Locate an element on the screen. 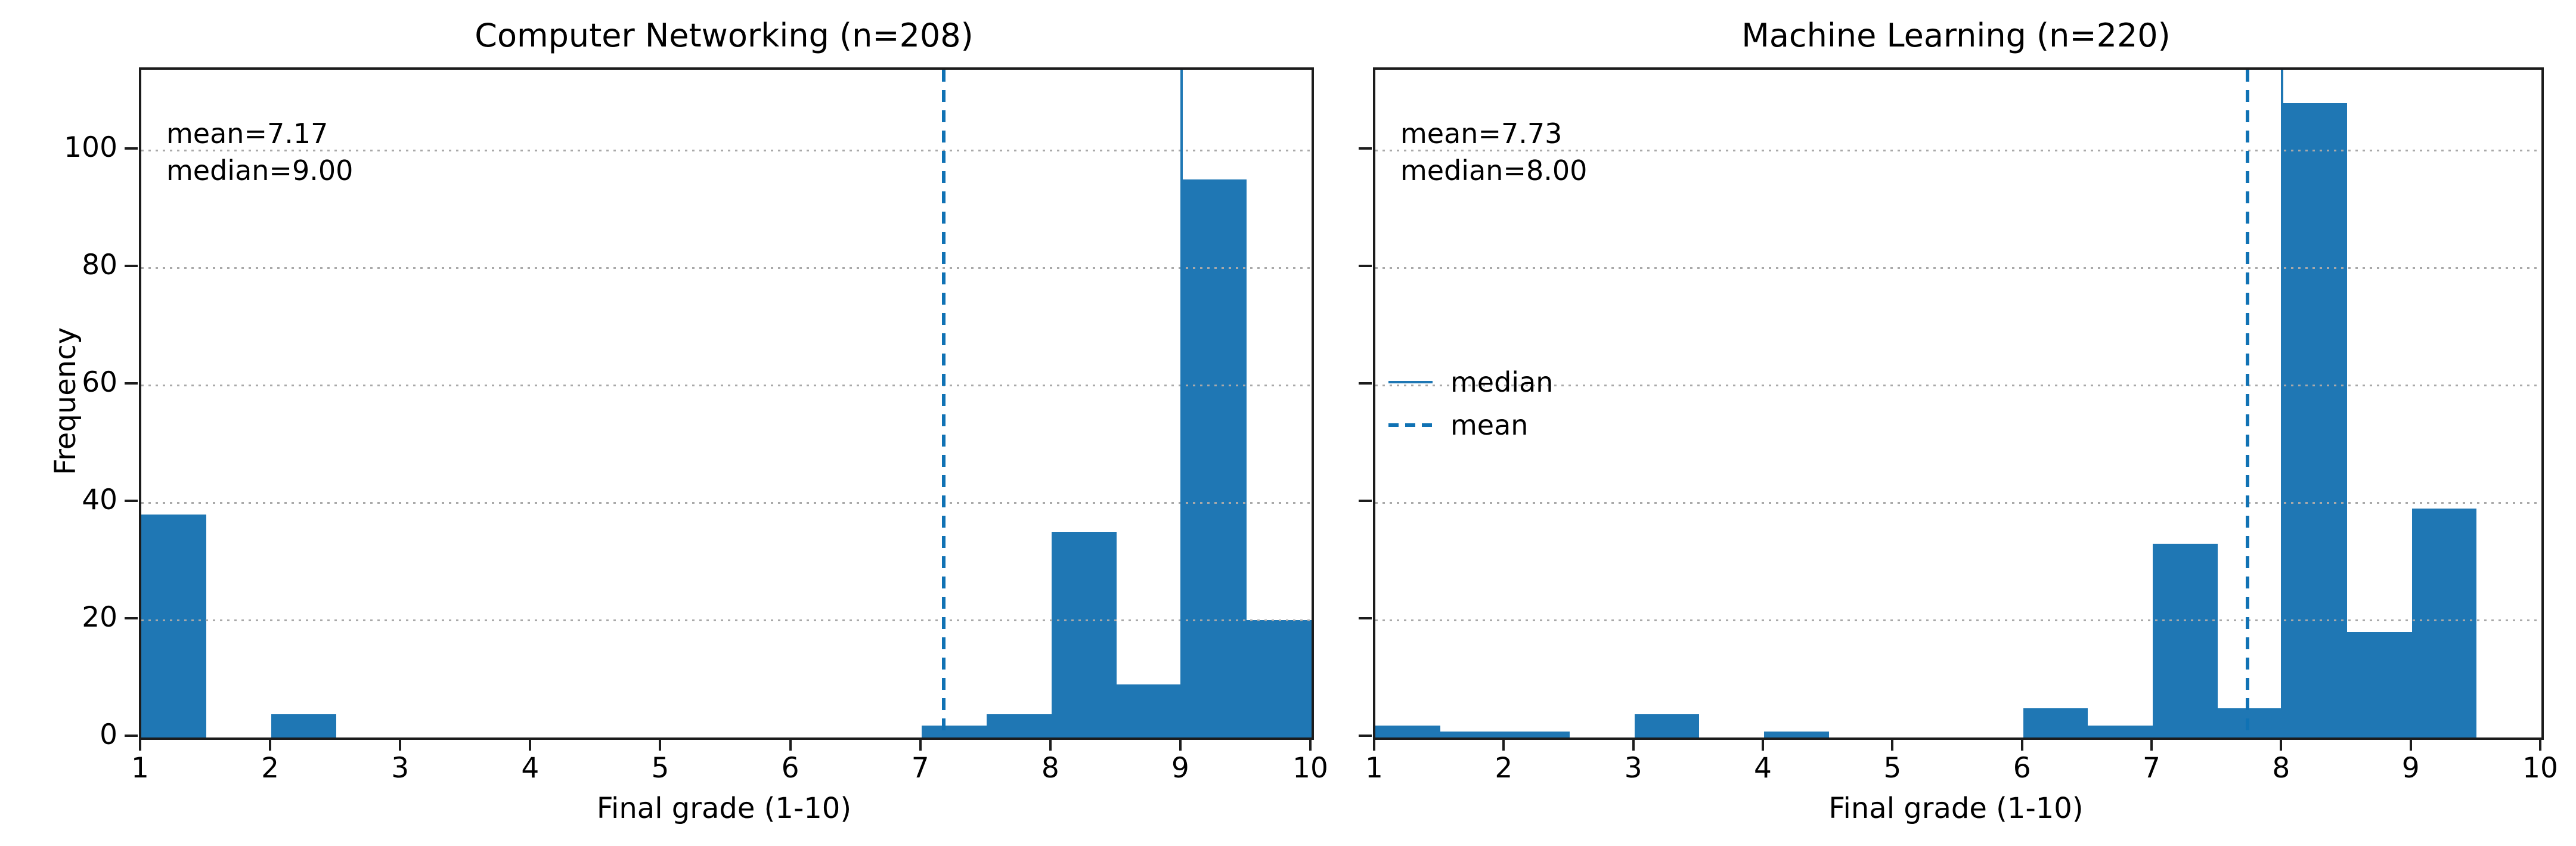 Image resolution: width=2576 pixels, height=846 pixels. right-plot-title: Machine Learning (n=220) is located at coordinates (1956, 35).